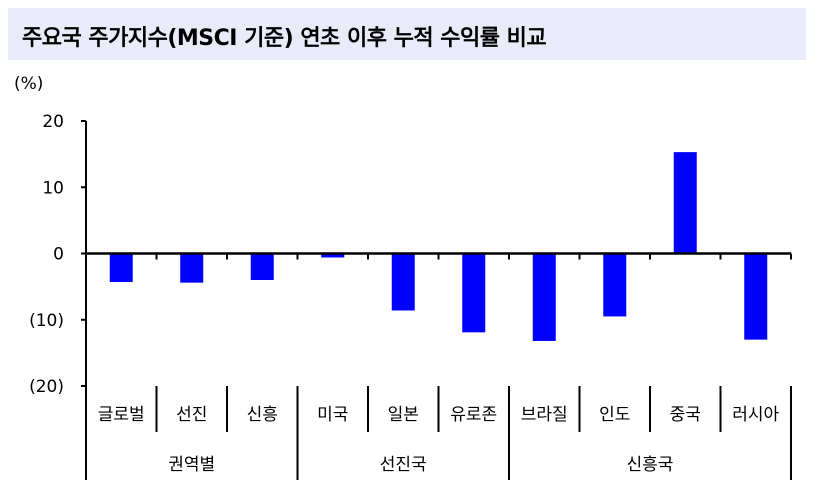  Describe the element at coordinates (403, 415) in the screenshot. I see `category-label: 일본` at that location.